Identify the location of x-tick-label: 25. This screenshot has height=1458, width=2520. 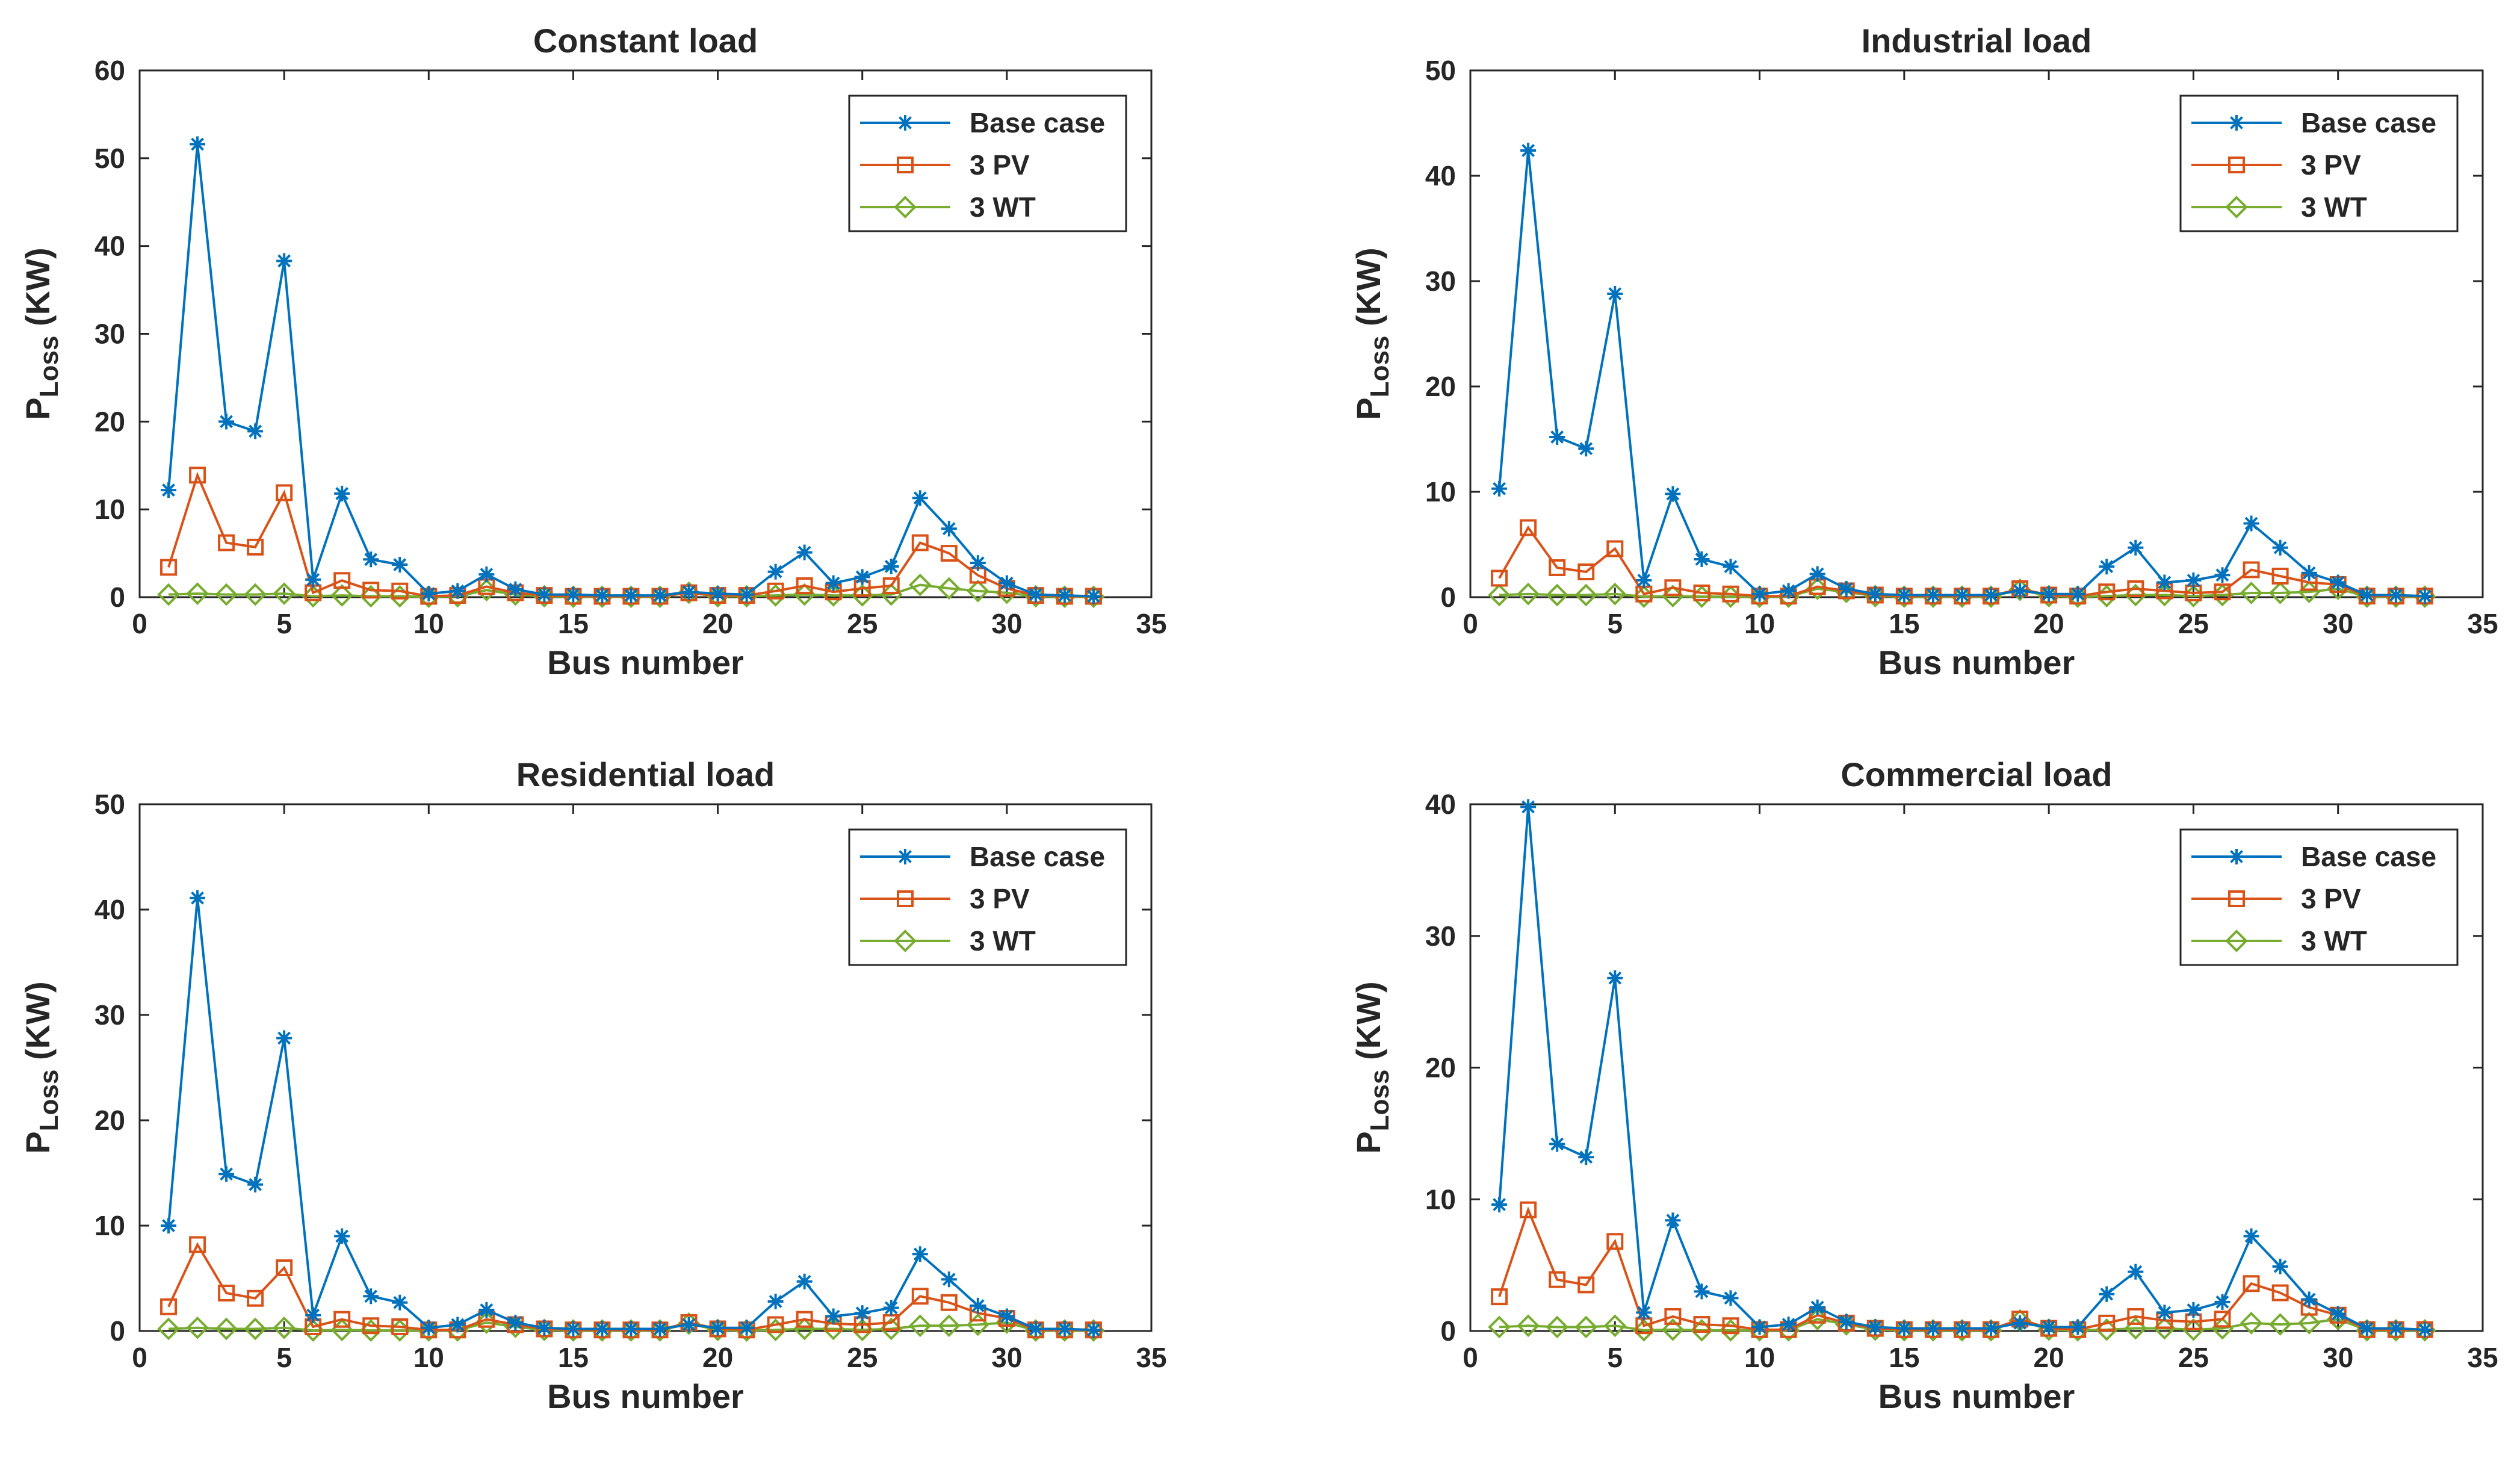
(2193, 1357).